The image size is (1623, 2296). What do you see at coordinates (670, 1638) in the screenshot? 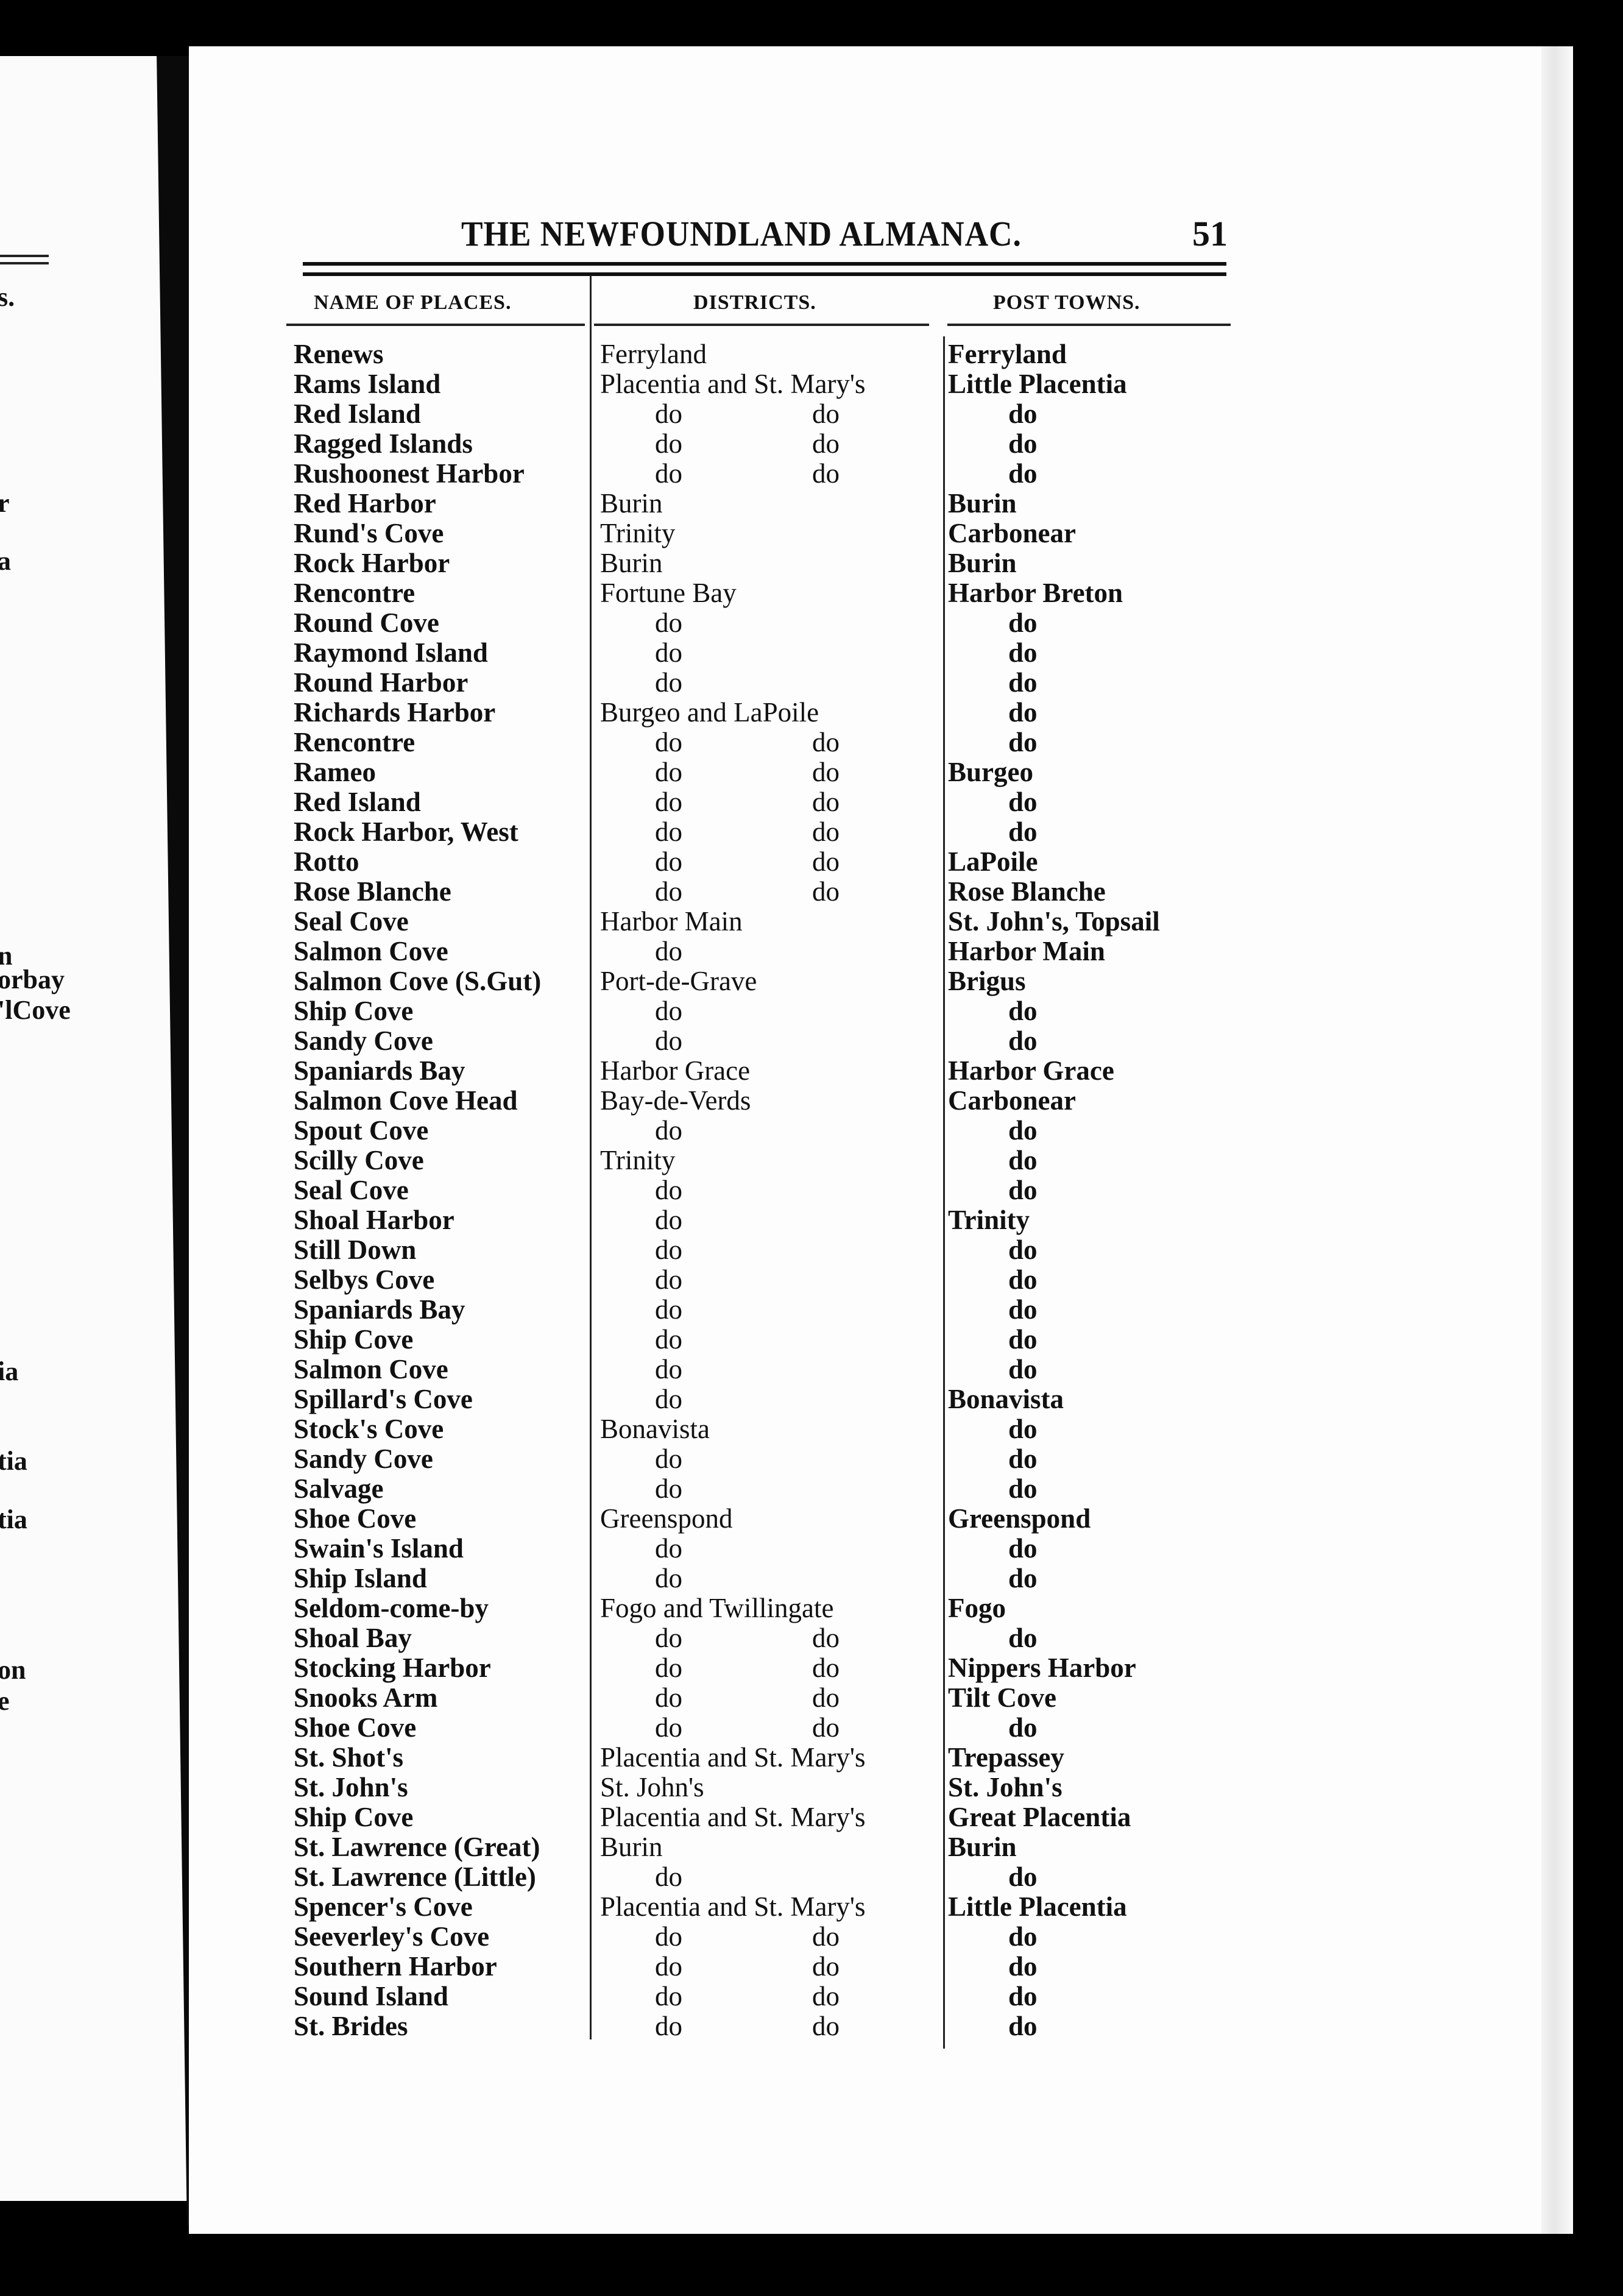
I see `table-row: Shoal Bay do do do` at bounding box center [670, 1638].